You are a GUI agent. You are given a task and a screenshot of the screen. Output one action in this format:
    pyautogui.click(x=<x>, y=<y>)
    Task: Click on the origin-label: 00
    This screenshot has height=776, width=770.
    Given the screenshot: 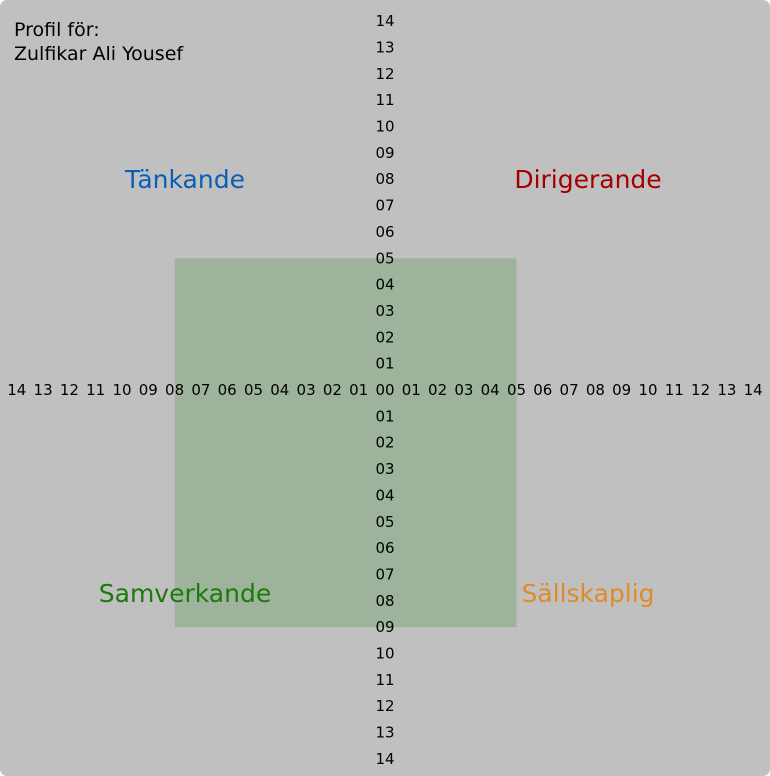 What is the action you would take?
    pyautogui.click(x=384, y=390)
    